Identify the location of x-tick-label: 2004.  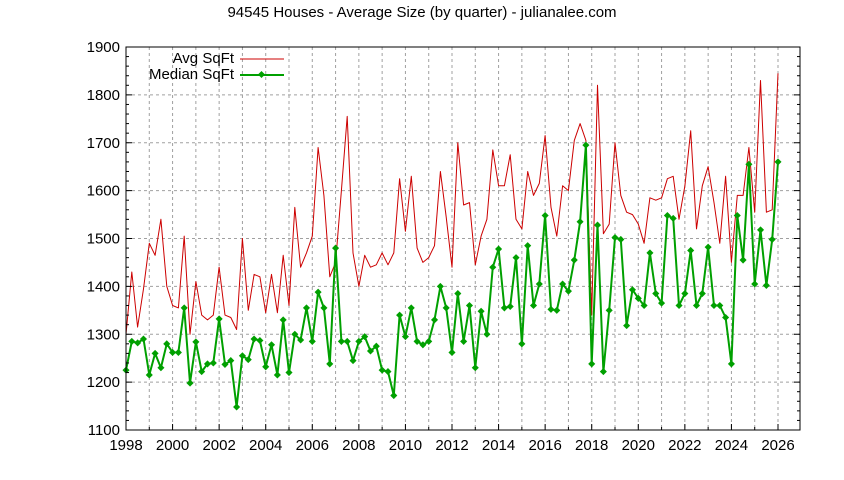
(265, 445).